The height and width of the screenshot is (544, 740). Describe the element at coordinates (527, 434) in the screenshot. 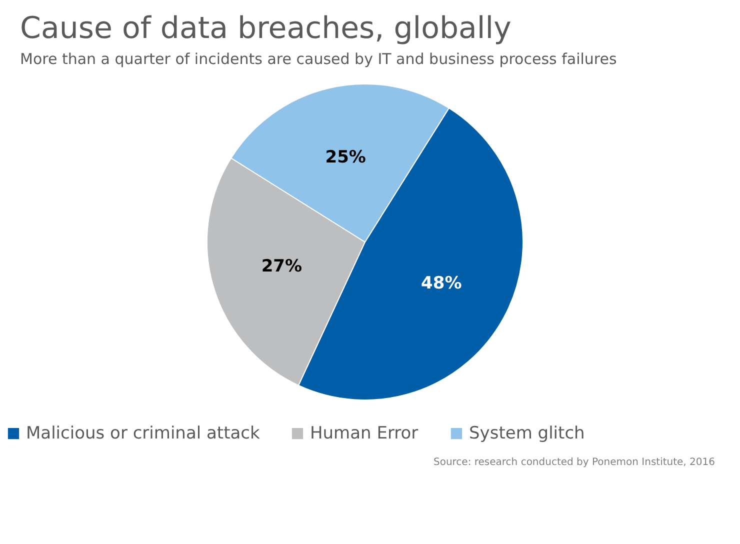

I see `legend-label: System glitch` at that location.